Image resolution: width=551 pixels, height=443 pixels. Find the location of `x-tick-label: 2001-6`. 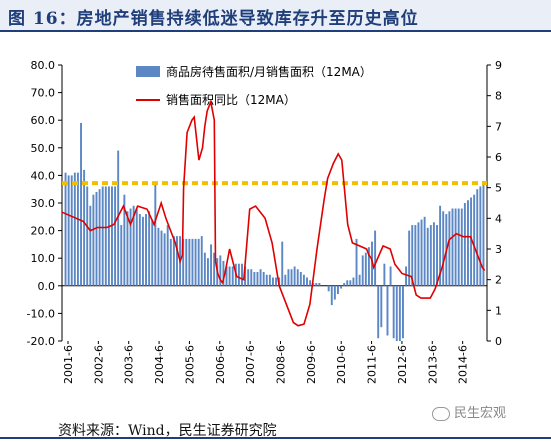

x-tick-label: 2001-6 is located at coordinates (68, 364).